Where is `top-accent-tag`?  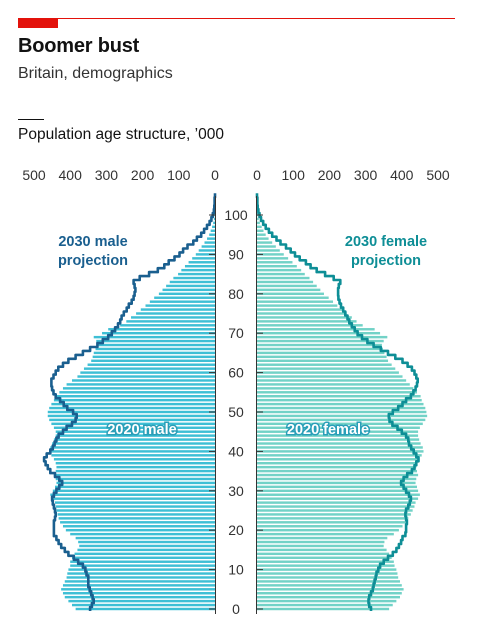 top-accent-tag is located at coordinates (38, 23).